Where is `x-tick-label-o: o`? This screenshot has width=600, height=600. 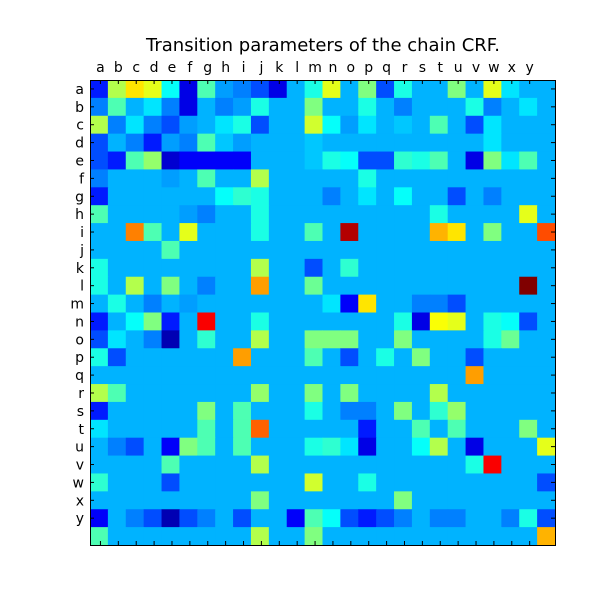
x-tick-label-o: o is located at coordinates (351, 68).